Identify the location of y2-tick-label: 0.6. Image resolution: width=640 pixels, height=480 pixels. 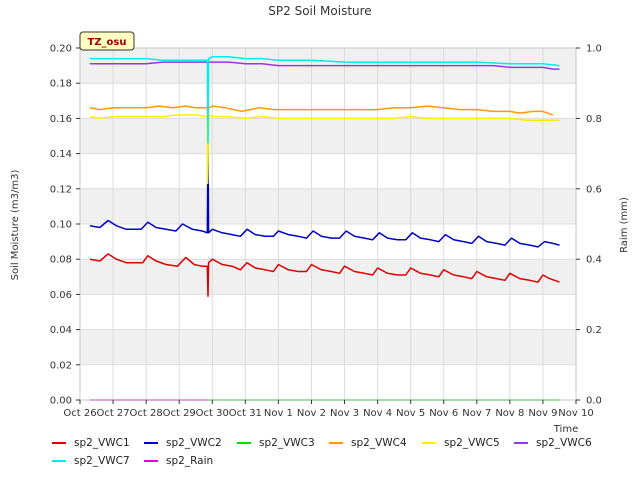
(594, 189).